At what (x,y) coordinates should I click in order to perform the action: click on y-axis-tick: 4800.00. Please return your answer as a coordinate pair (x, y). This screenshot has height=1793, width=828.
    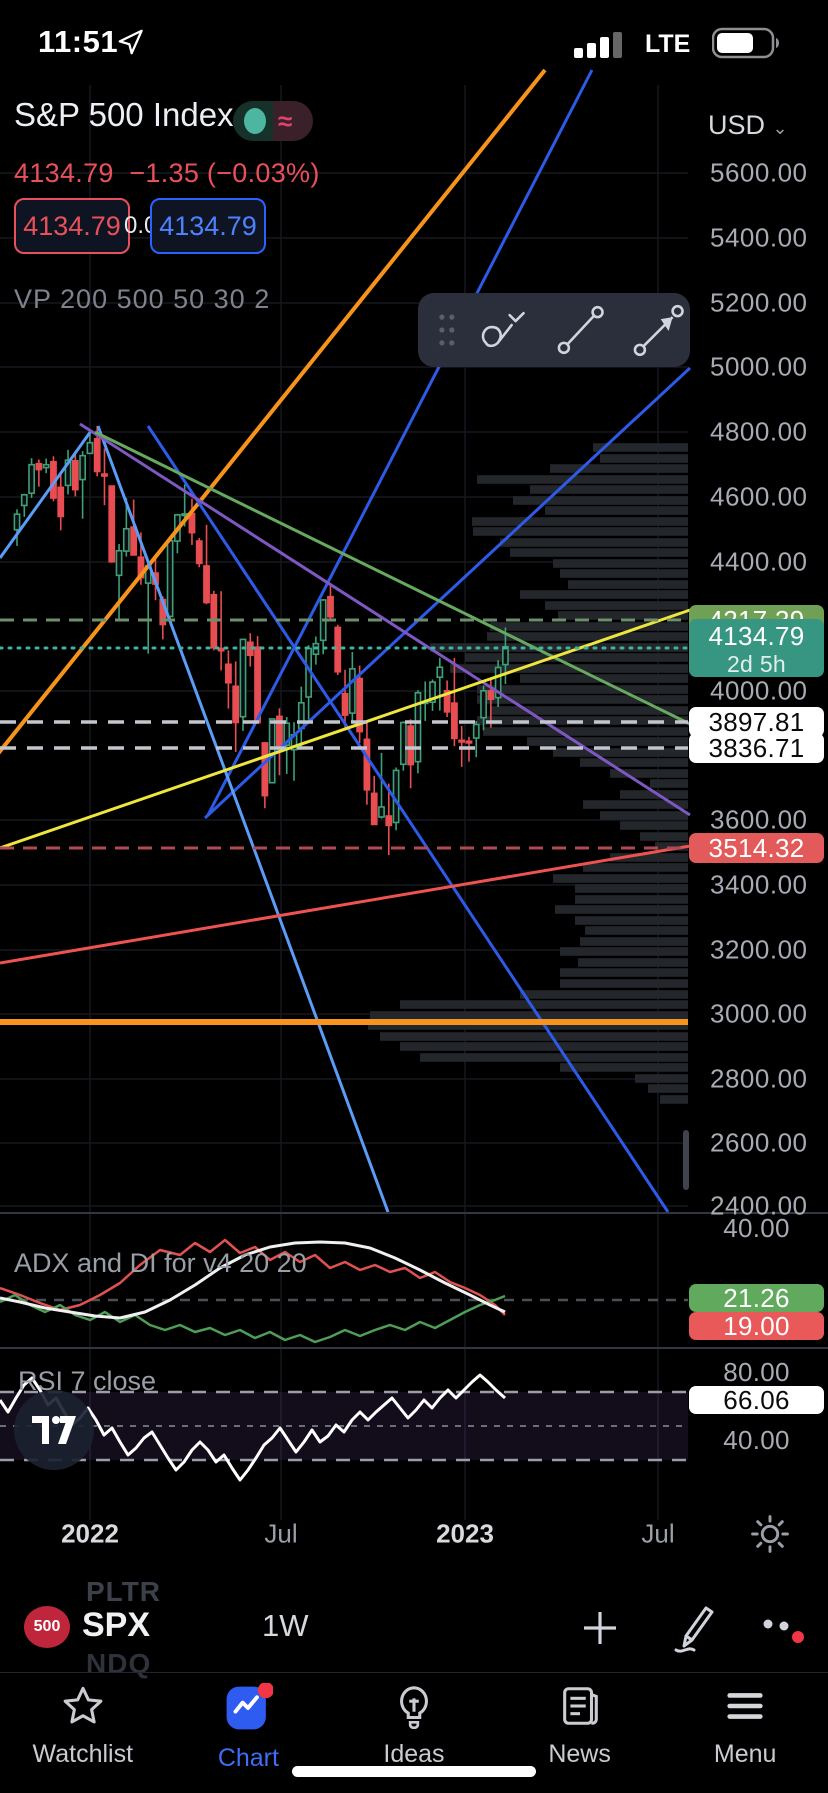
    Looking at the image, I should click on (759, 431).